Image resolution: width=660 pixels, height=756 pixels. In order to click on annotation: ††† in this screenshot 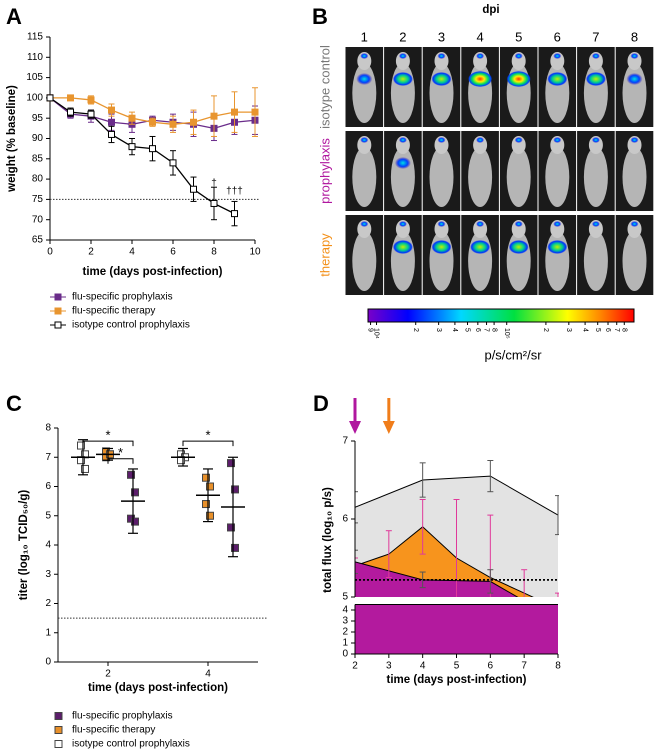, I will do `click(234, 191)`.